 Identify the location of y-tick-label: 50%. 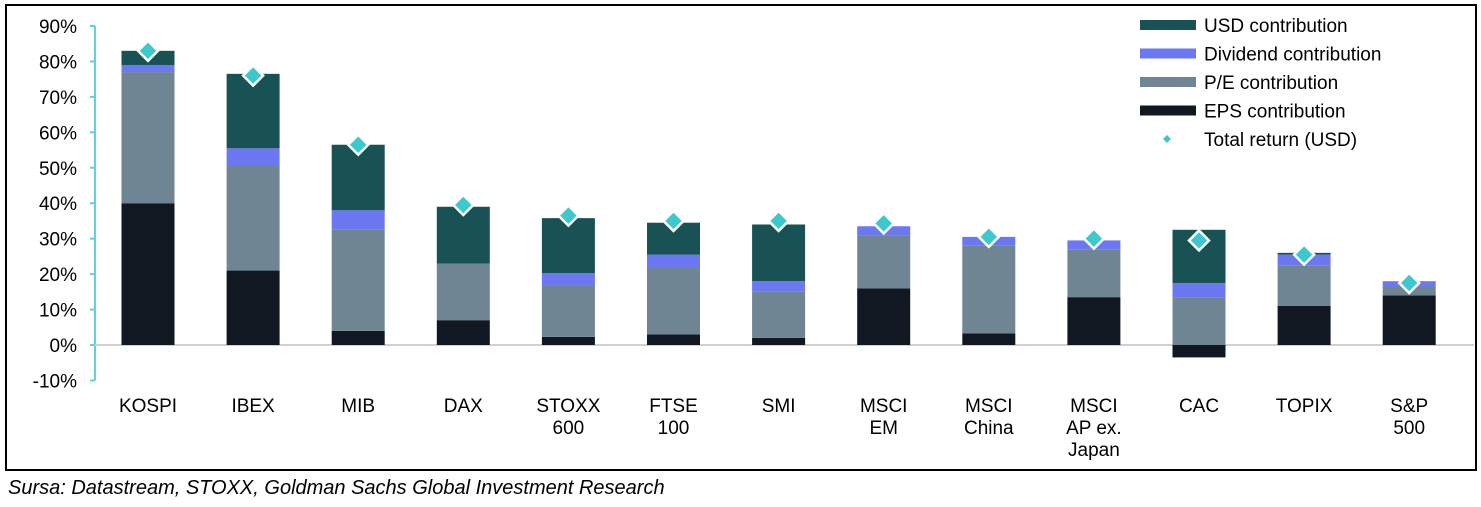
(58, 169).